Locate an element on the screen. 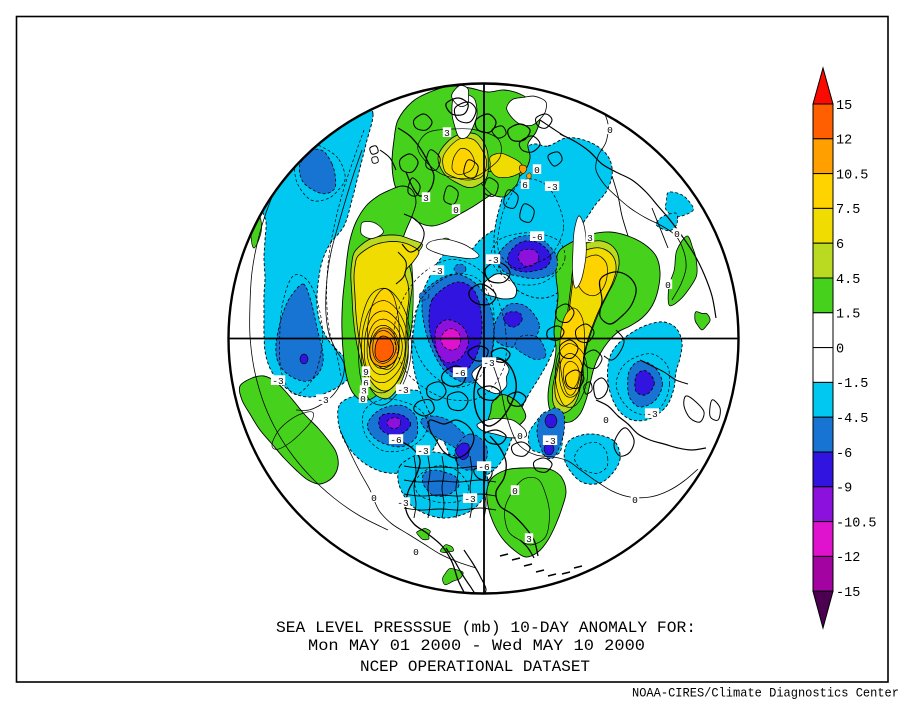 This screenshot has width=904, height=704. svg-text: 7.5 is located at coordinates (848, 210).